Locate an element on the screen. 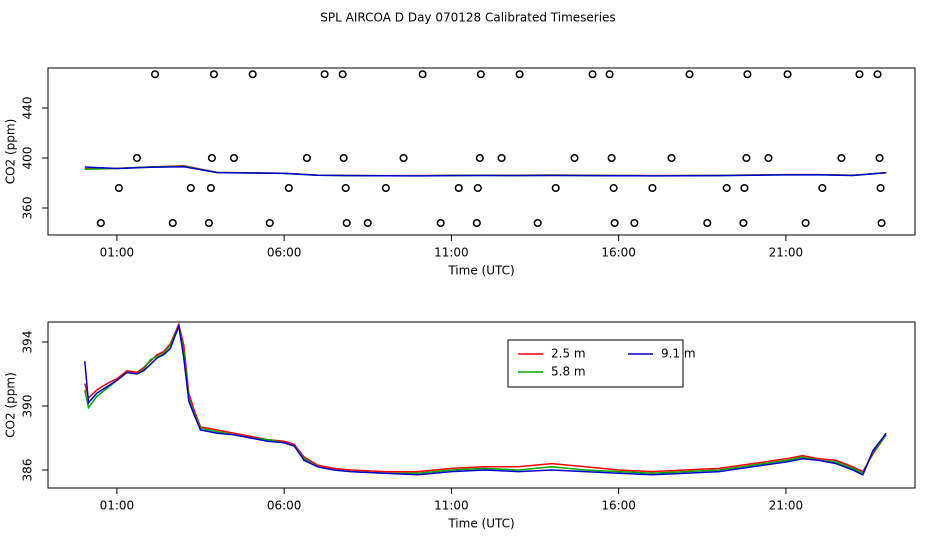  legend-box is located at coordinates (595, 363).